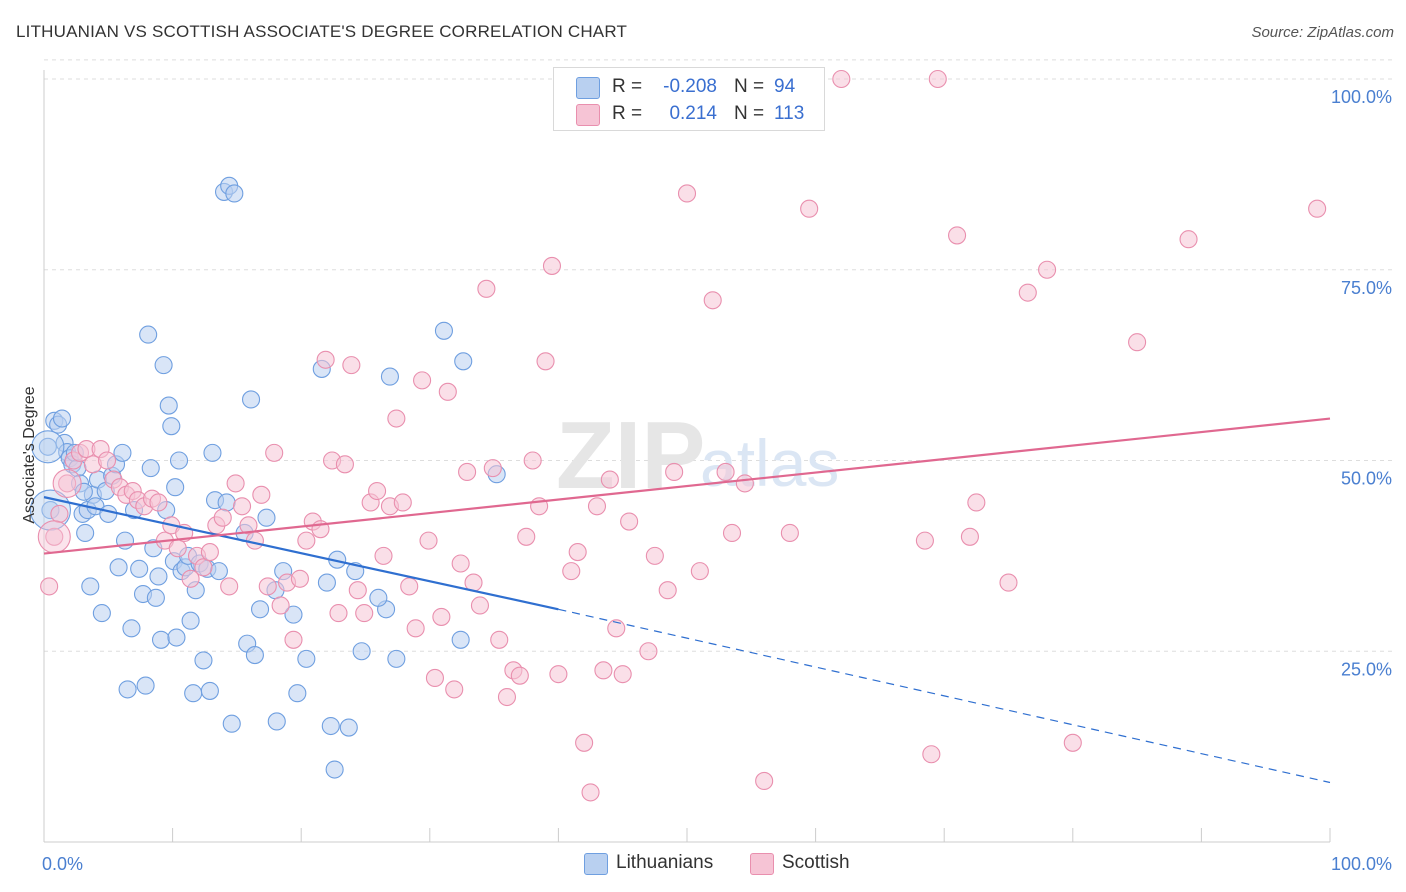  I want to click on watermark: ZIP atlas, so click(697, 455).